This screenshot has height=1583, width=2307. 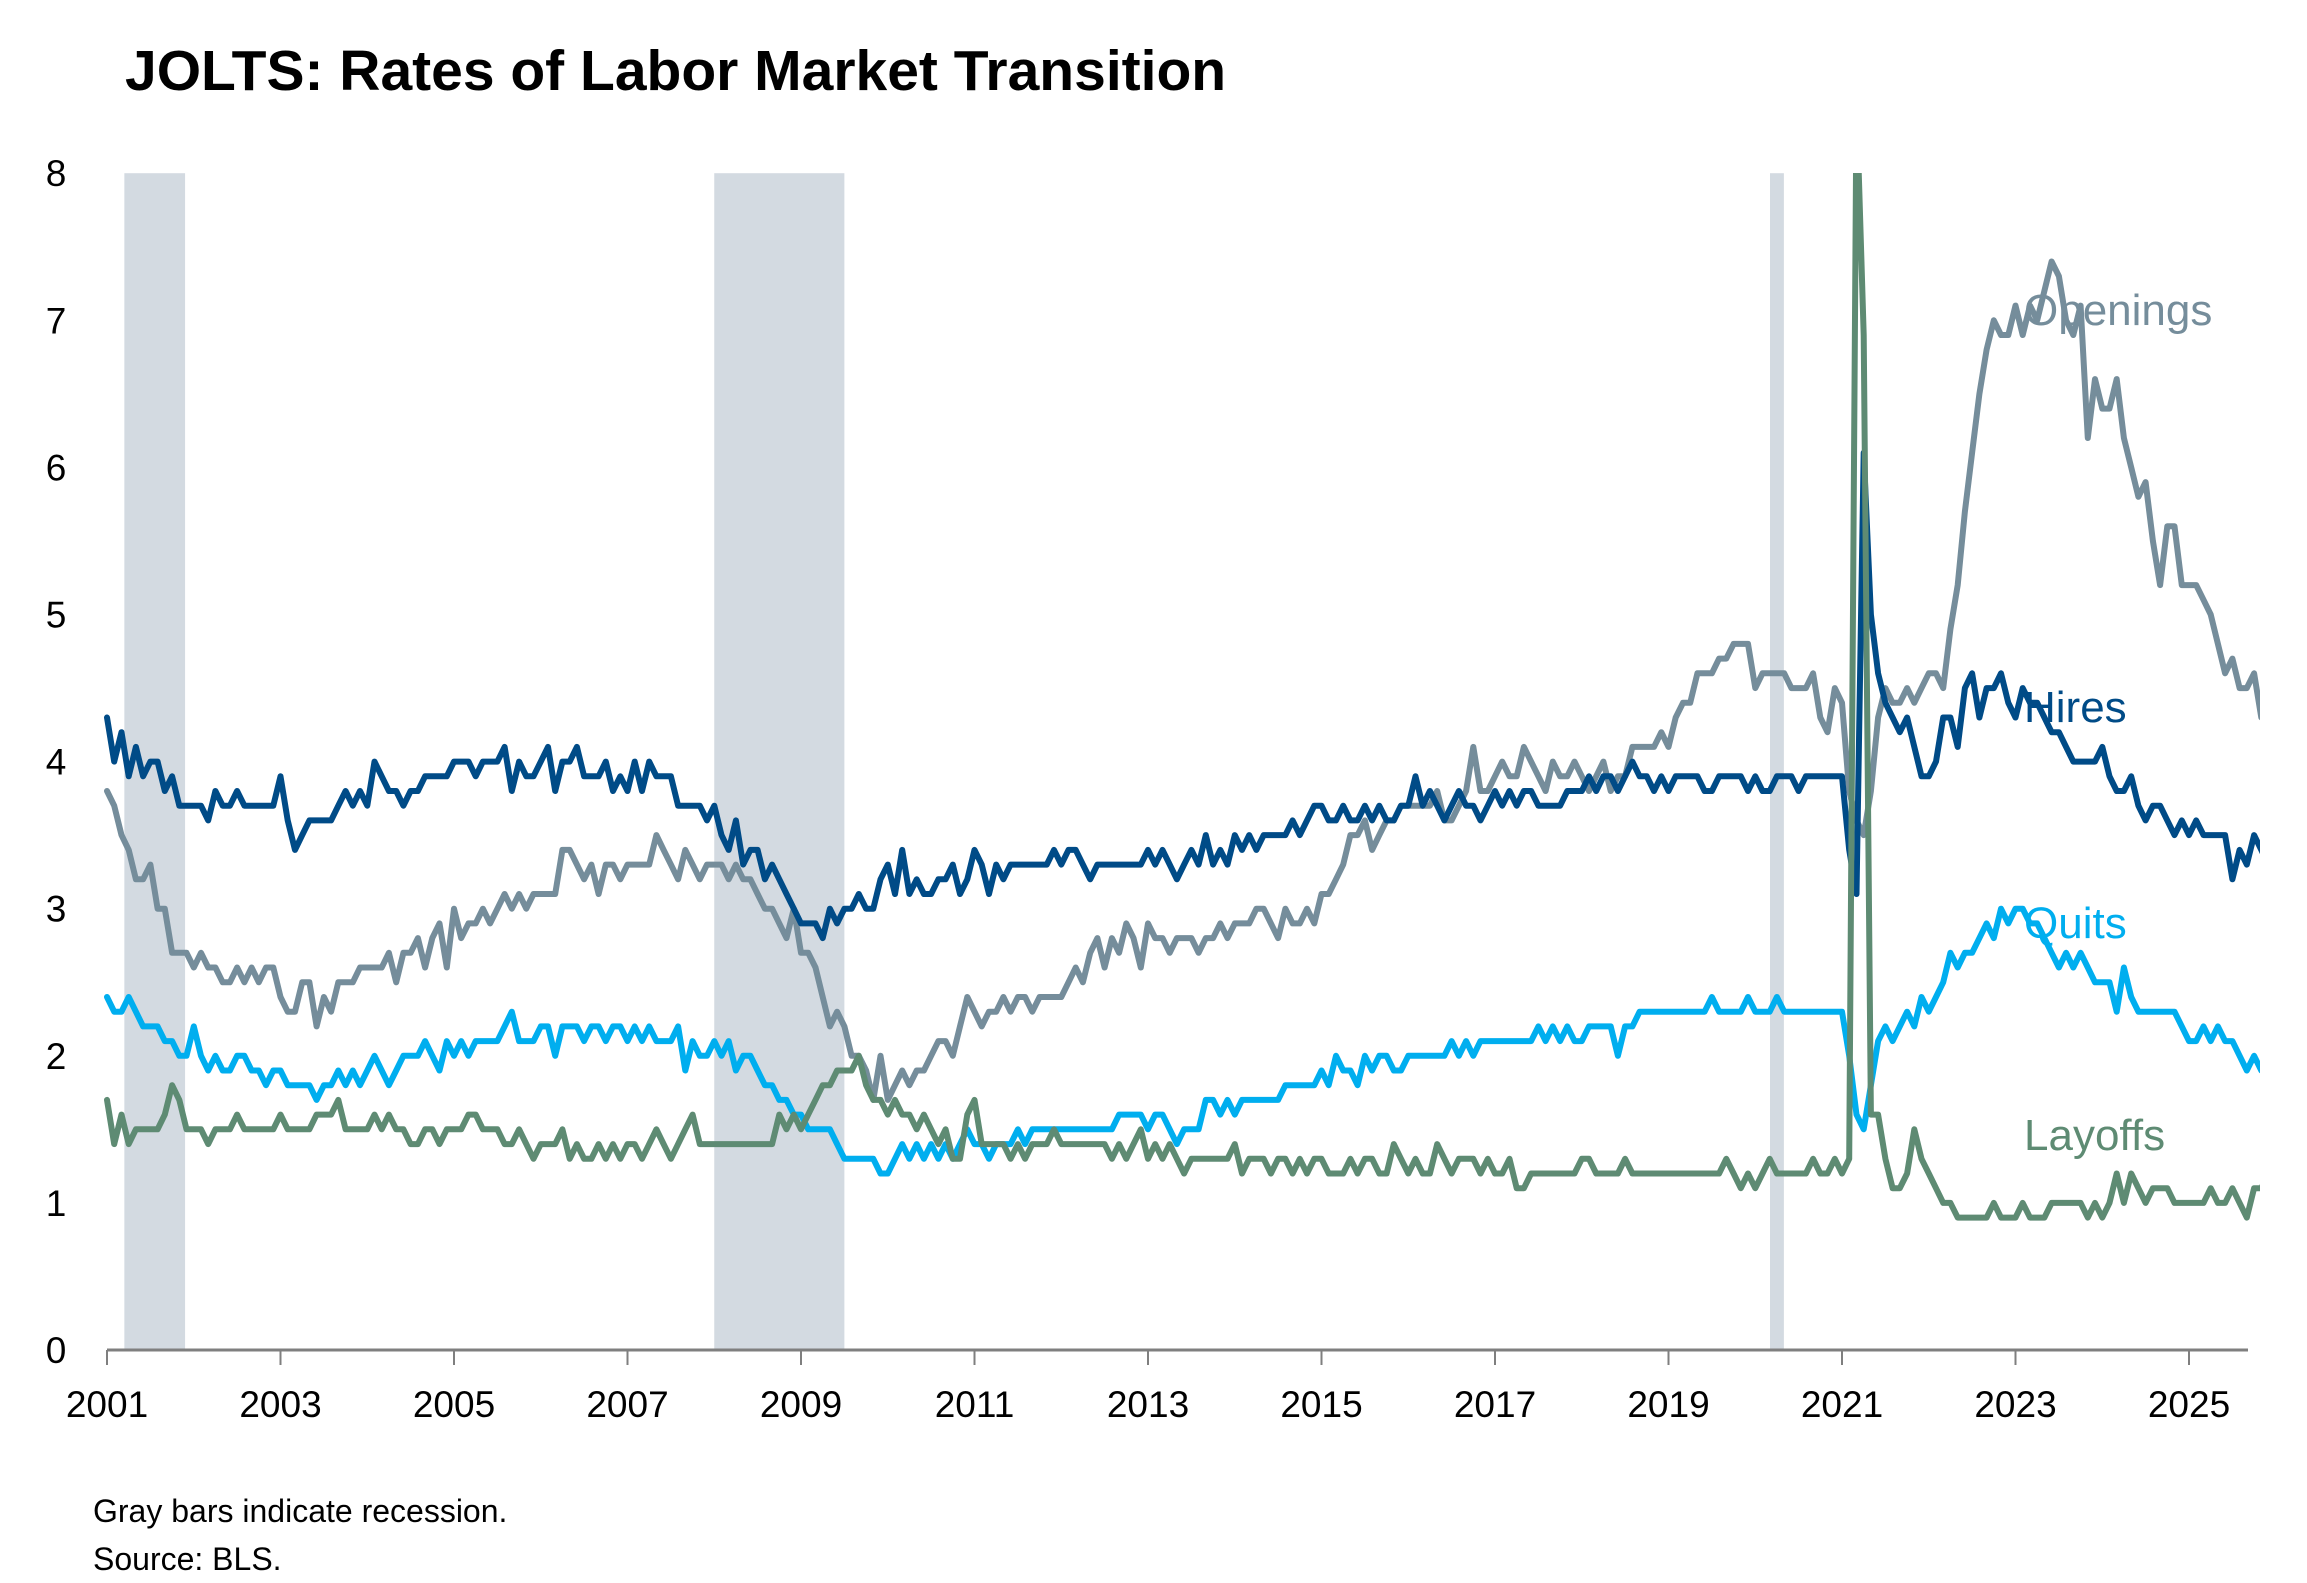 I want to click on x-tick-label: 2019, so click(x=1668, y=1404).